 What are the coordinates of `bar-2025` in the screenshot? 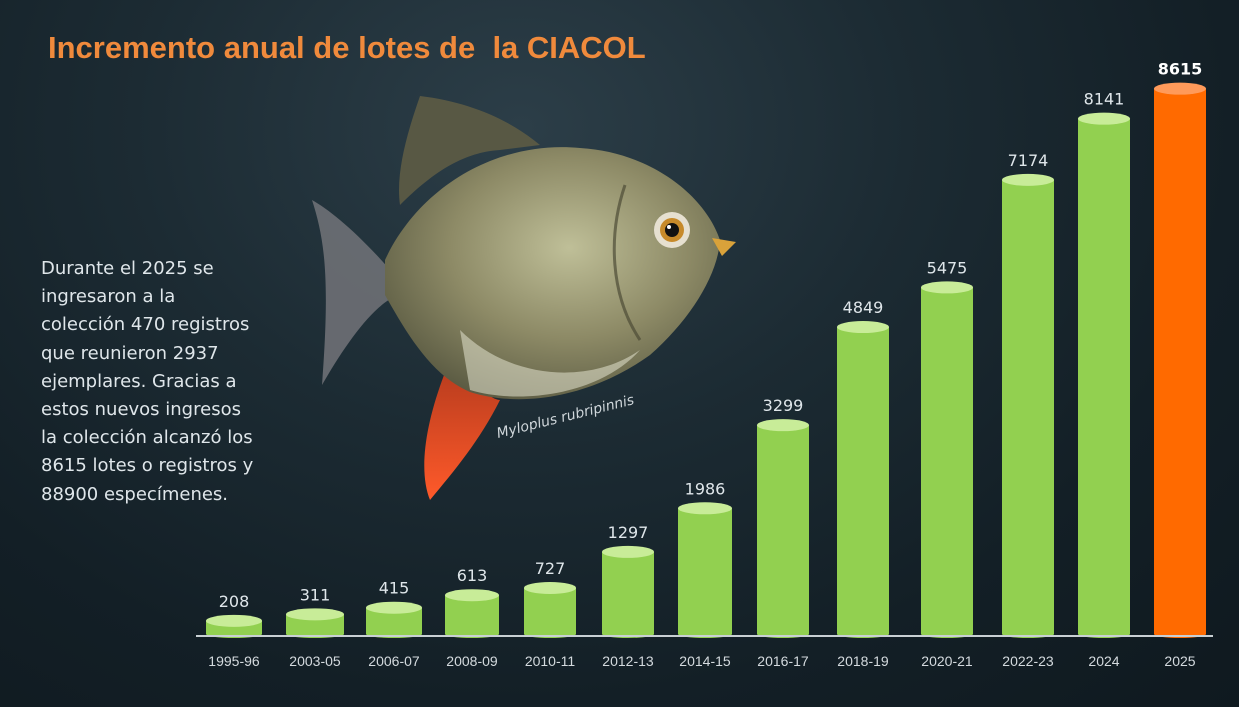 It's located at (1180, 360).